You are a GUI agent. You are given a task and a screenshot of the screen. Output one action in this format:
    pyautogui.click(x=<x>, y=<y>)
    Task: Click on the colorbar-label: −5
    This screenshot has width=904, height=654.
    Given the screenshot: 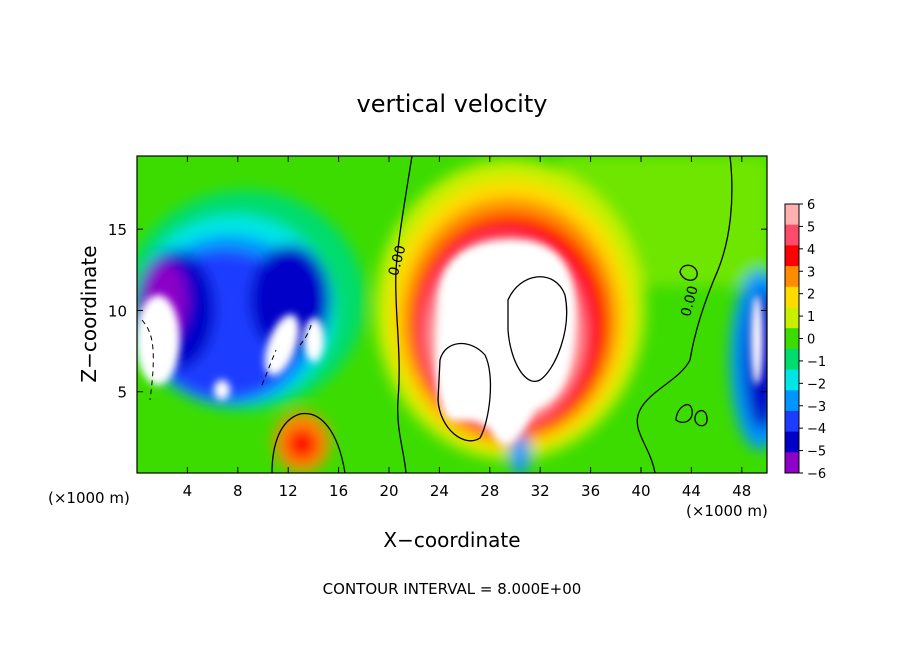 What is the action you would take?
    pyautogui.click(x=816, y=452)
    